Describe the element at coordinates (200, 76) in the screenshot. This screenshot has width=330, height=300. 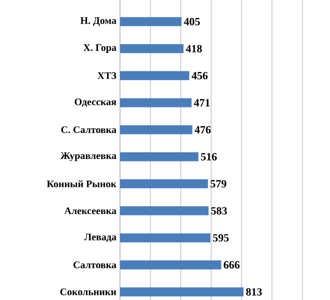
I see `data-label: 456` at that location.